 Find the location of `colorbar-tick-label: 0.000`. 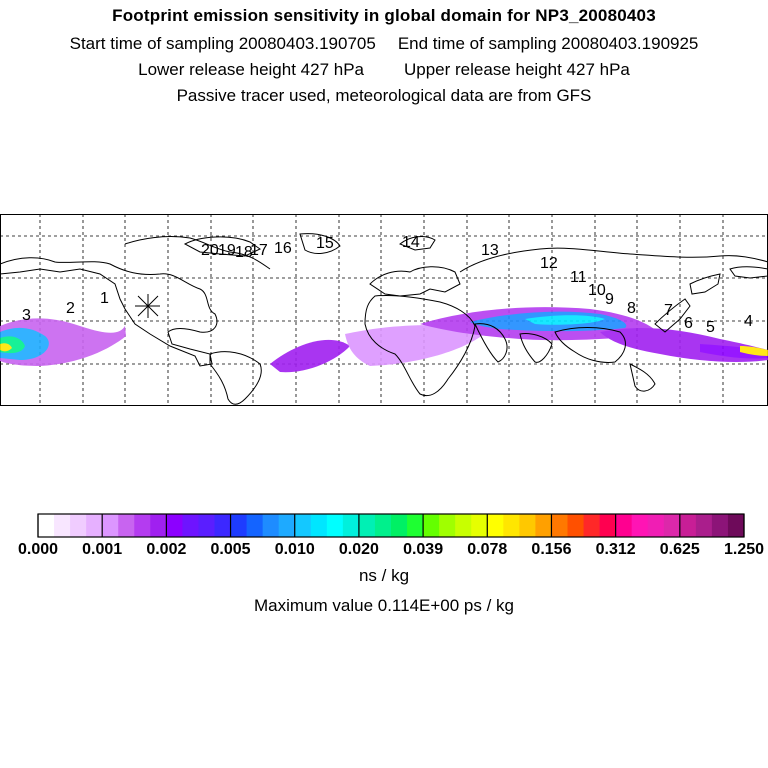

colorbar-tick-label: 0.000 is located at coordinates (38, 549).